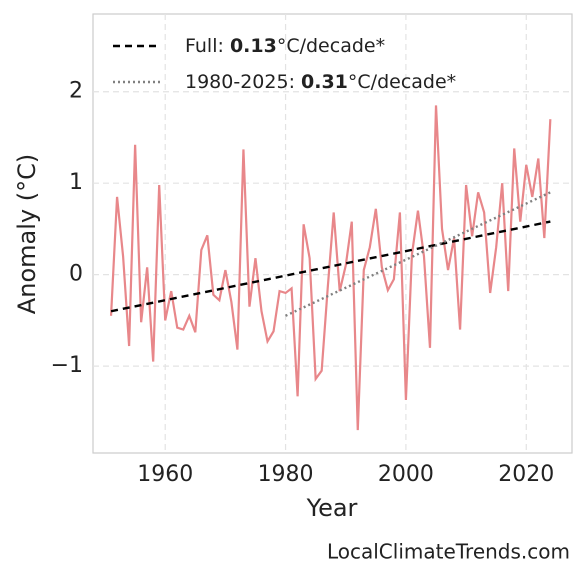  What do you see at coordinates (27, 234) in the screenshot?
I see `y-axis-label: Anomaly (°C)` at bounding box center [27, 234].